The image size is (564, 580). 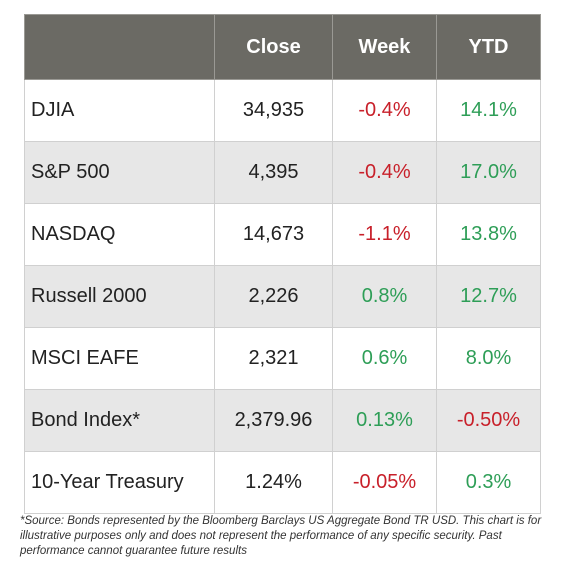 I want to click on table-row: Russell 2000 2,226 0.8% 12.7%, so click(x=282, y=296).